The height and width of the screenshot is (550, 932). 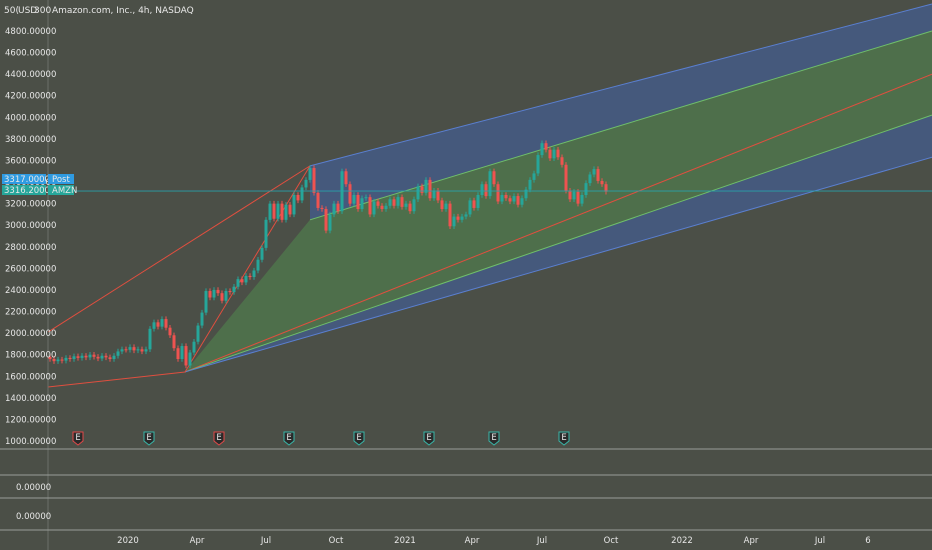 I want to click on price-tag-name: Post, so click(x=61, y=180).